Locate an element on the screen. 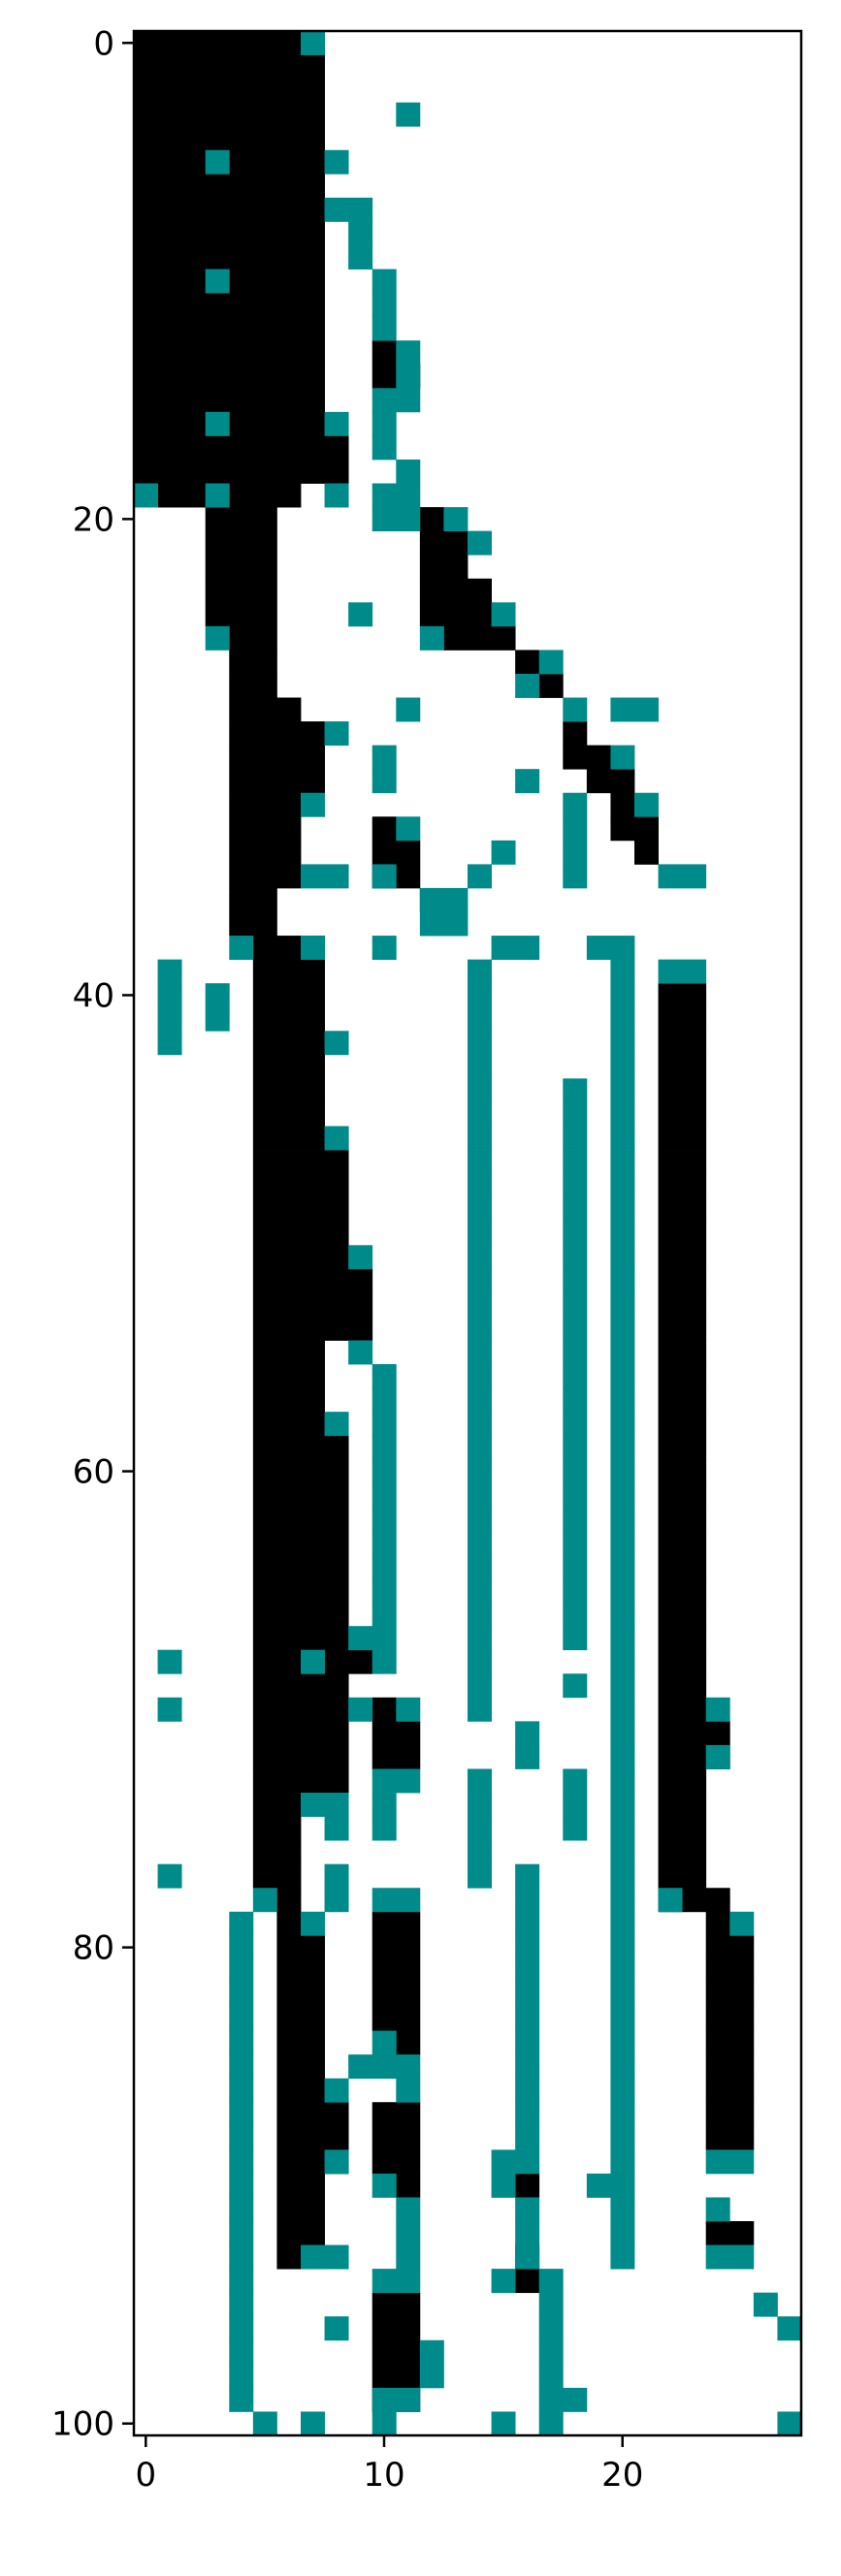 Image resolution: width=841 pixels, height=2576 pixels. x-tick-label: 10 is located at coordinates (383, 2475).